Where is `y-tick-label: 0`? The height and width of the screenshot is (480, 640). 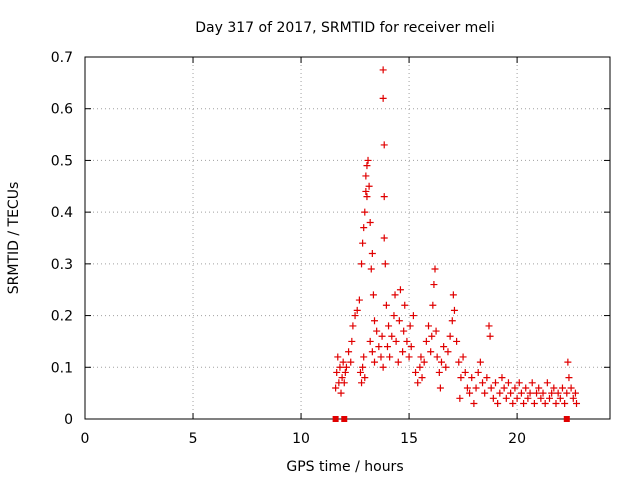 y-tick-label: 0 is located at coordinates (68, 420).